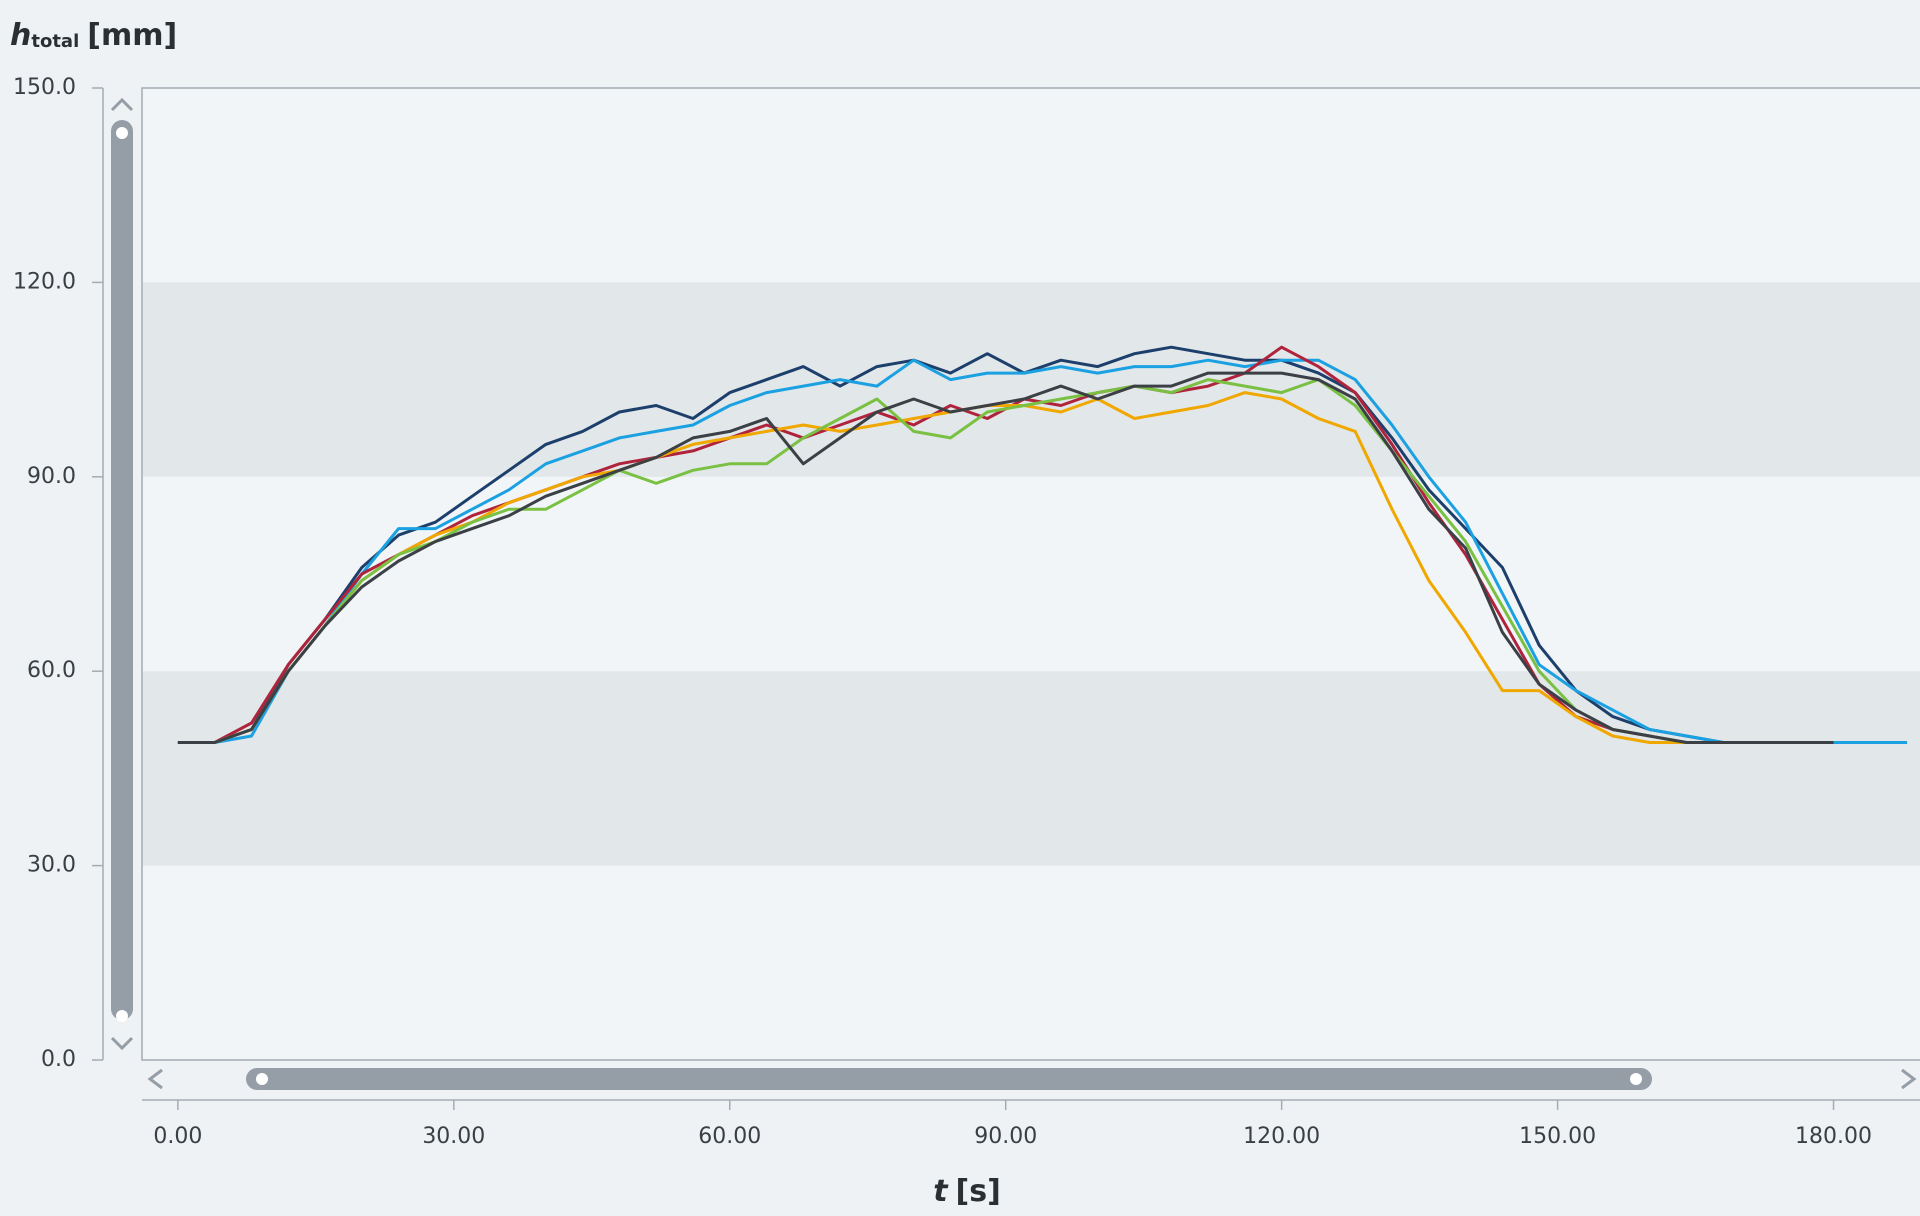 This screenshot has width=1920, height=1216. I want to click on y-axis-label: htotal [mm], so click(93, 35).